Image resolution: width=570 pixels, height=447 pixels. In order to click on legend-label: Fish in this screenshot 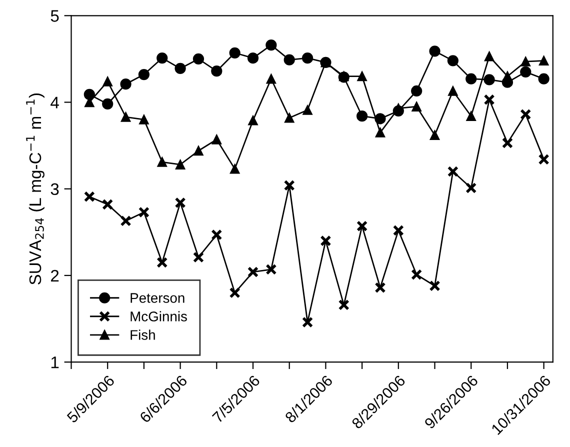, I will do `click(142, 335)`.